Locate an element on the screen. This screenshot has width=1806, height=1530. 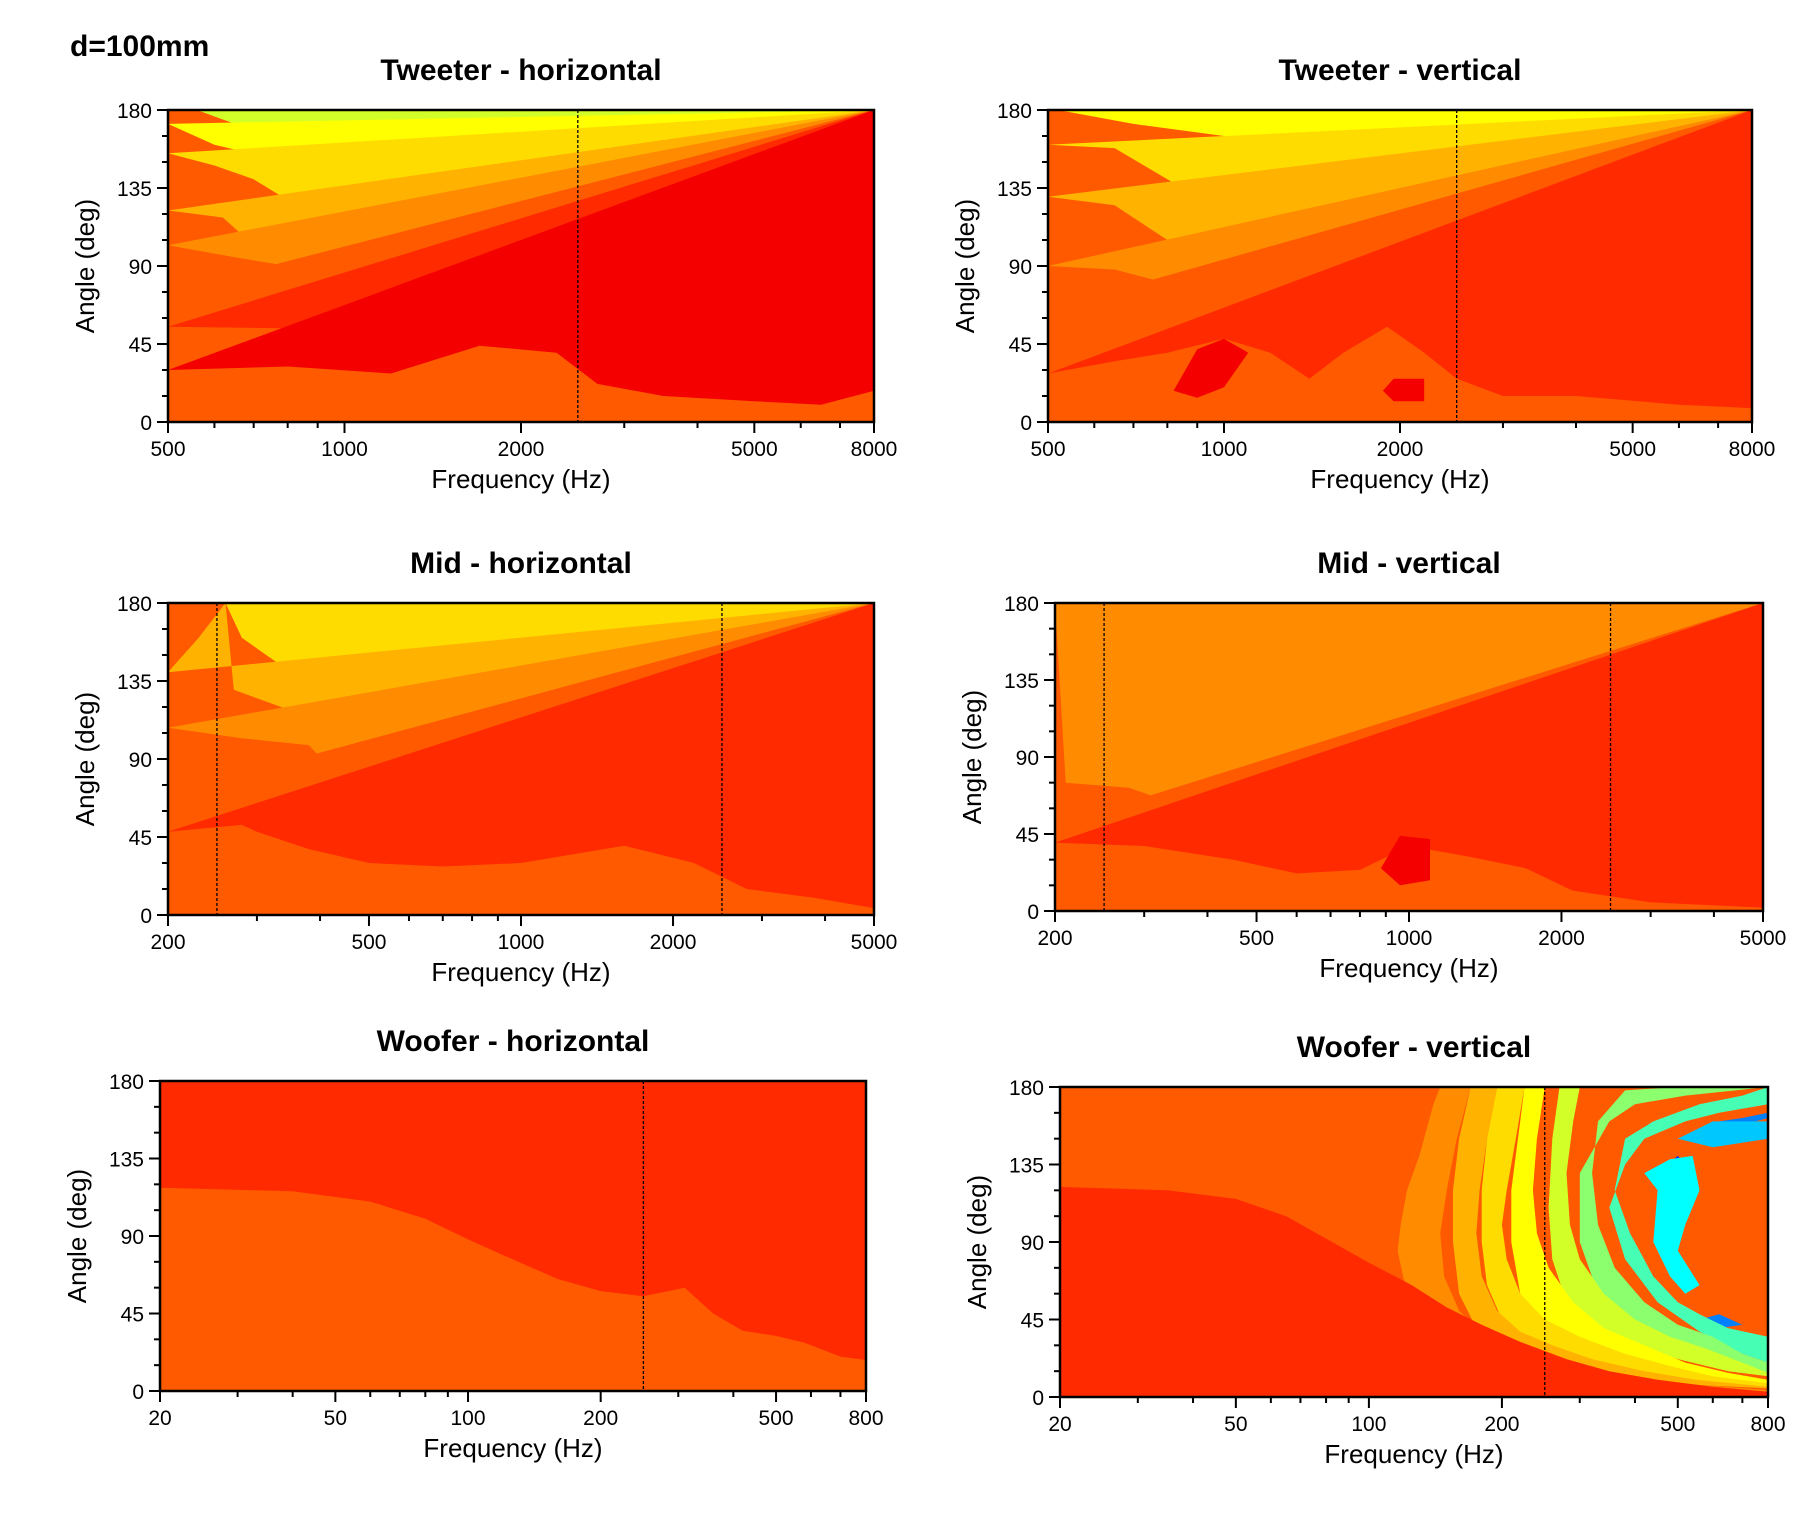
panel-6-y-tick-label-0: 0 is located at coordinates (1038, 1398).